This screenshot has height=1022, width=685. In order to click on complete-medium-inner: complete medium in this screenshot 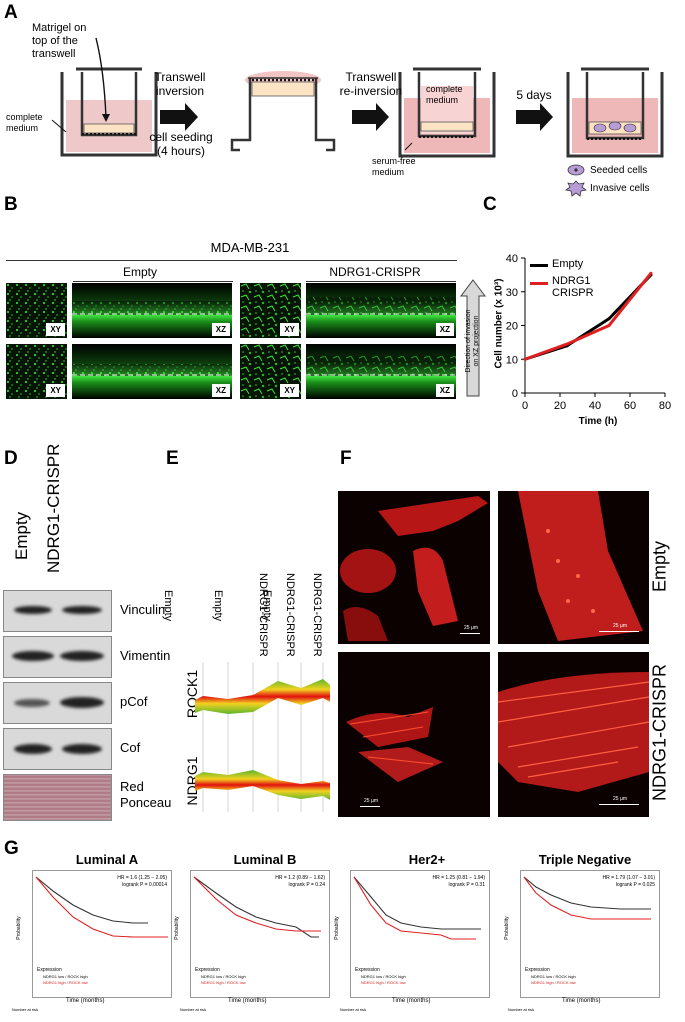, I will do `click(444, 94)`.